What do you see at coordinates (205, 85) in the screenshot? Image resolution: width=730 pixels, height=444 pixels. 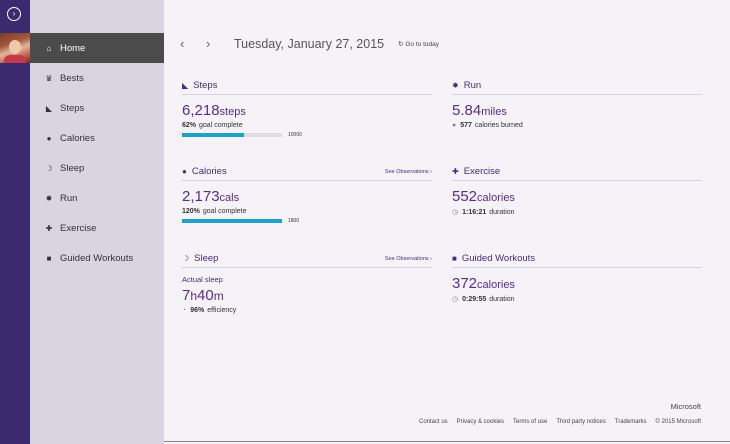 I see `tile-title: Steps` at bounding box center [205, 85].